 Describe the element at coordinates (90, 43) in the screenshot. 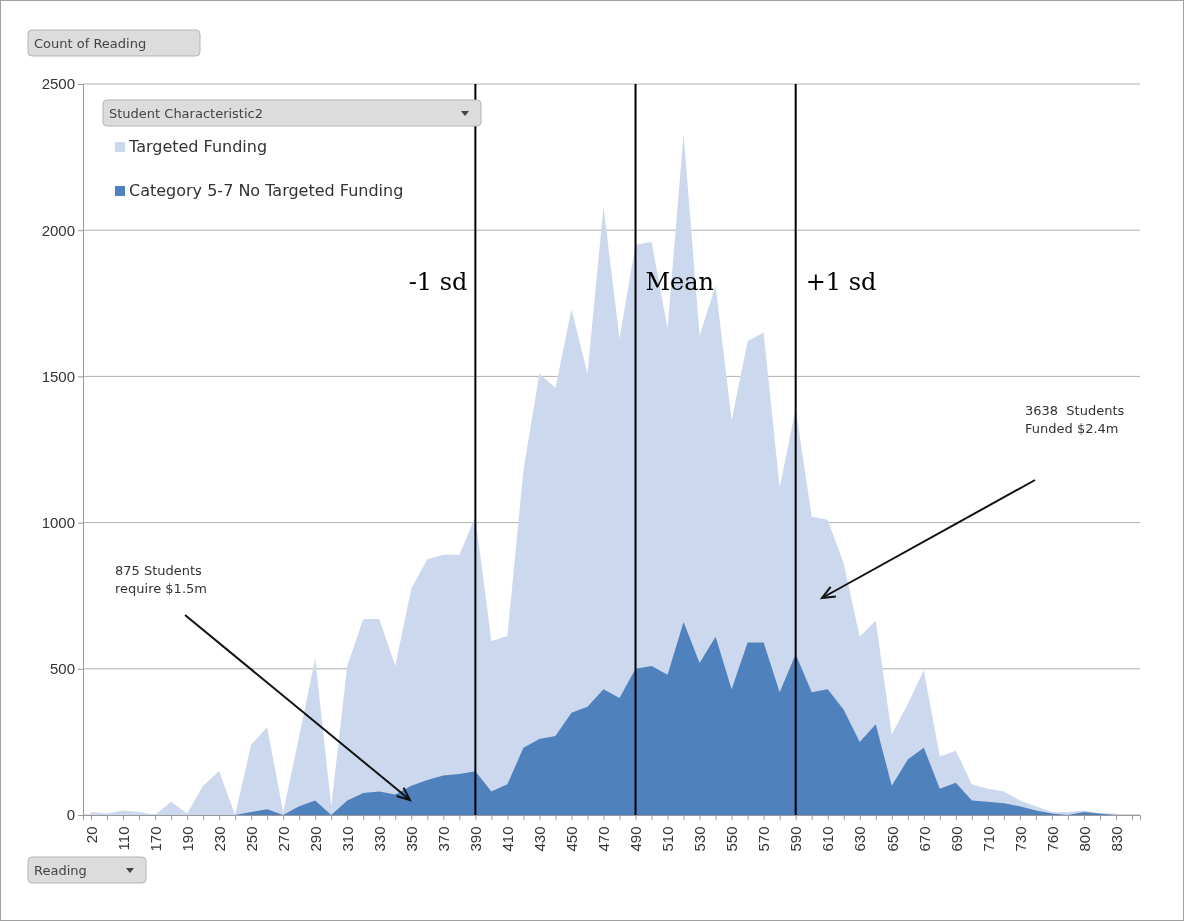

I see `y-axis-title: Count of Reading` at that location.